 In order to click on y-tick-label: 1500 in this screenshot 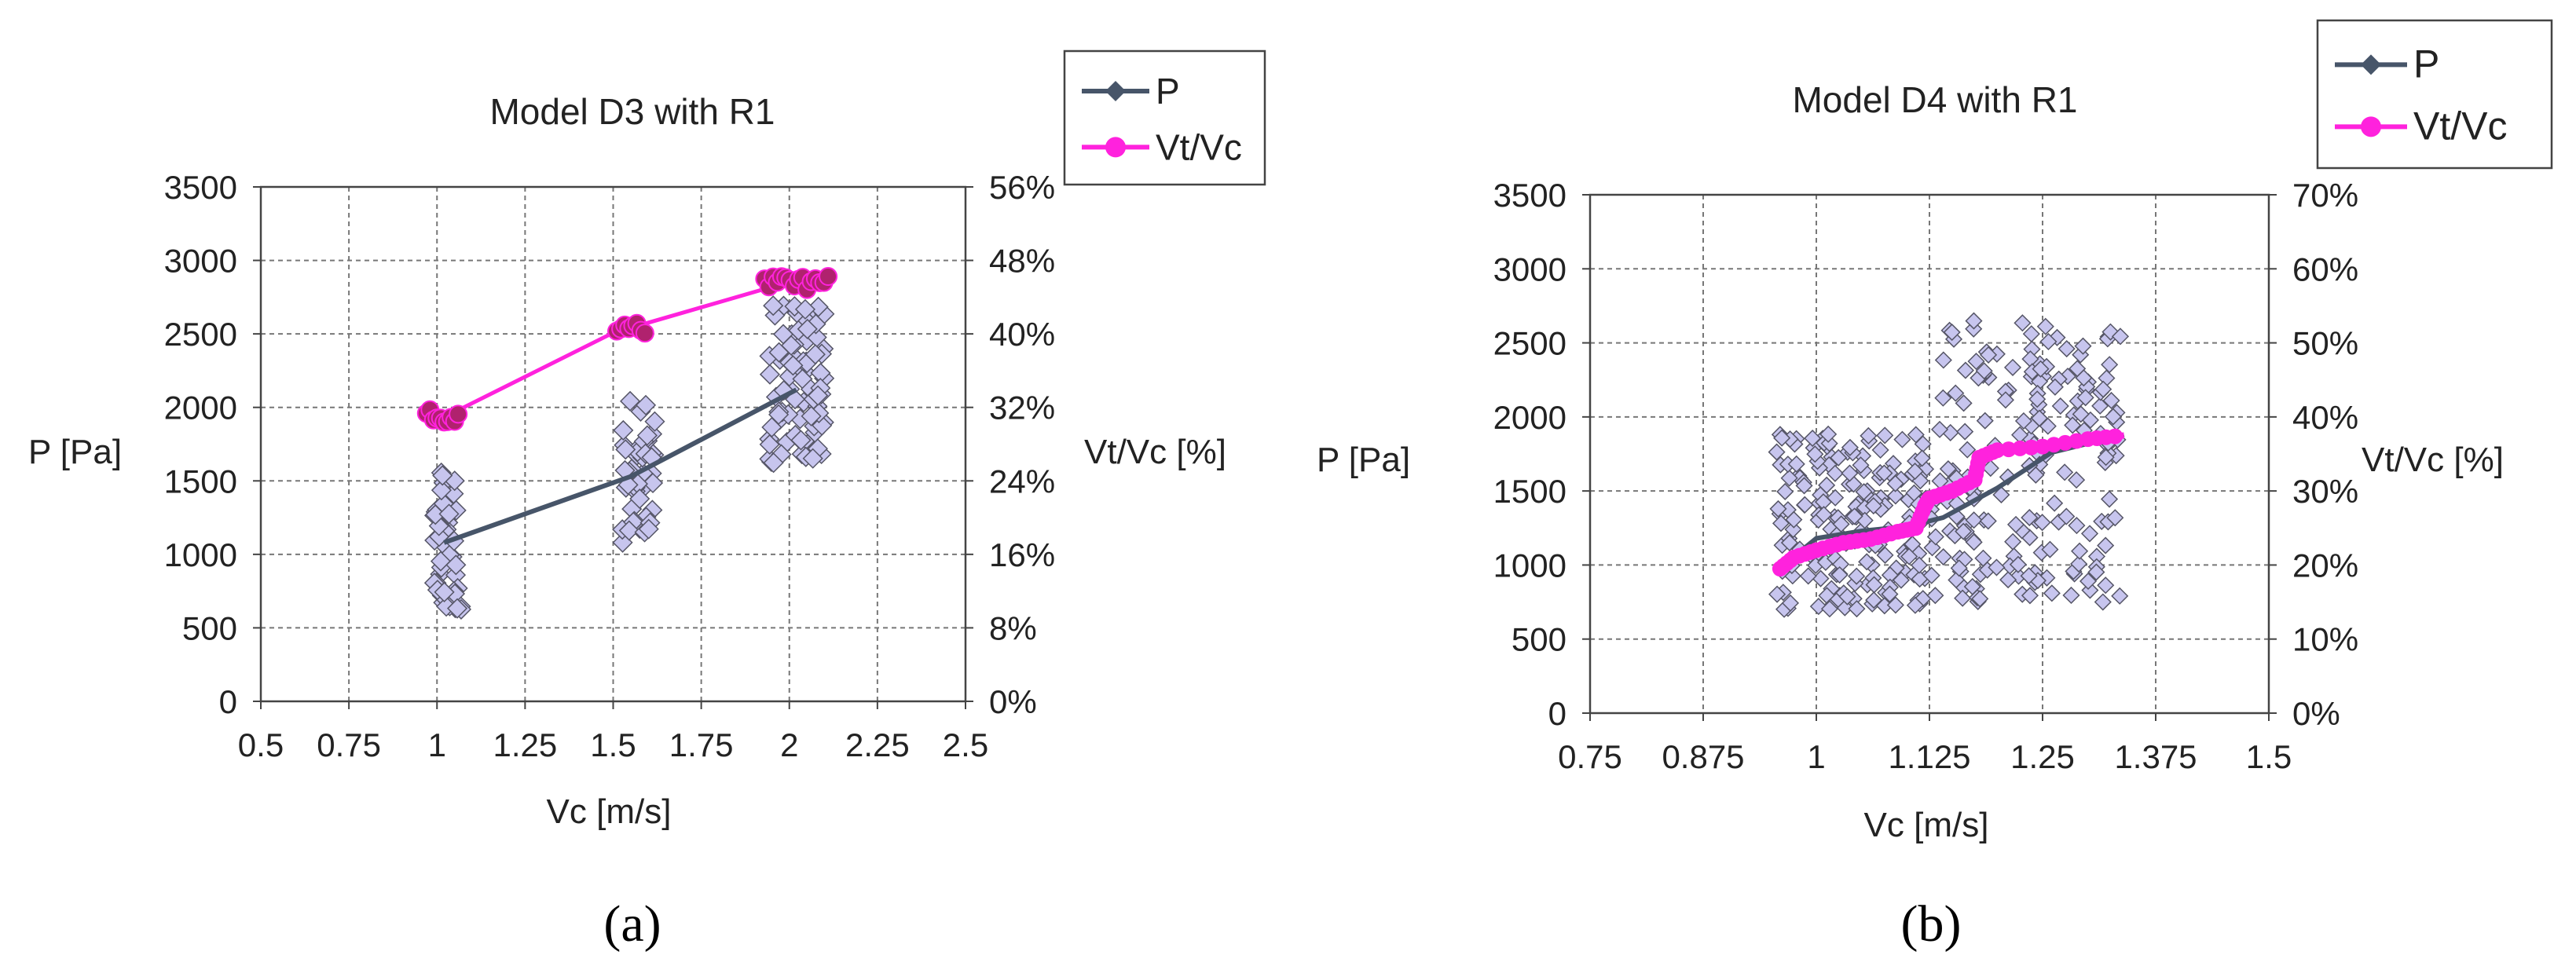, I will do `click(200, 481)`.